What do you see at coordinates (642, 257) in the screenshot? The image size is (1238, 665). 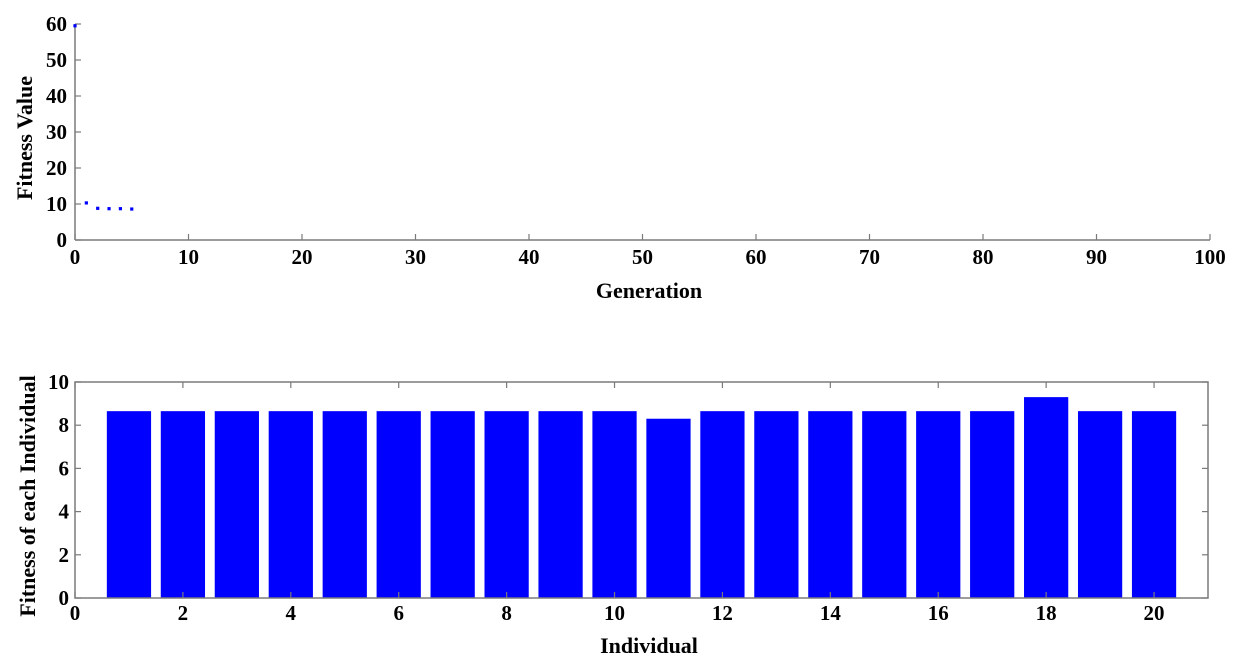 I see `chart1-x-tick-label: 50` at bounding box center [642, 257].